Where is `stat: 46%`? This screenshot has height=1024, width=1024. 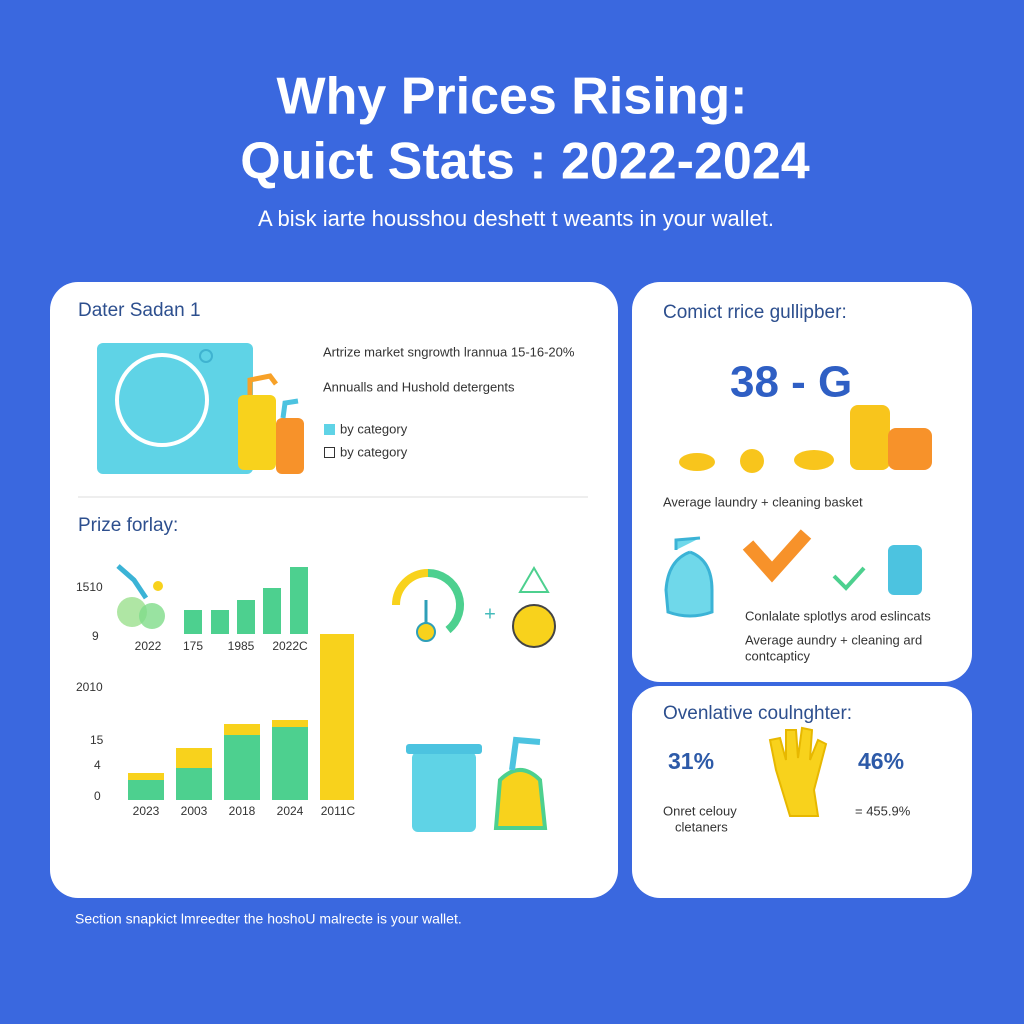 stat: 46% is located at coordinates (881, 761).